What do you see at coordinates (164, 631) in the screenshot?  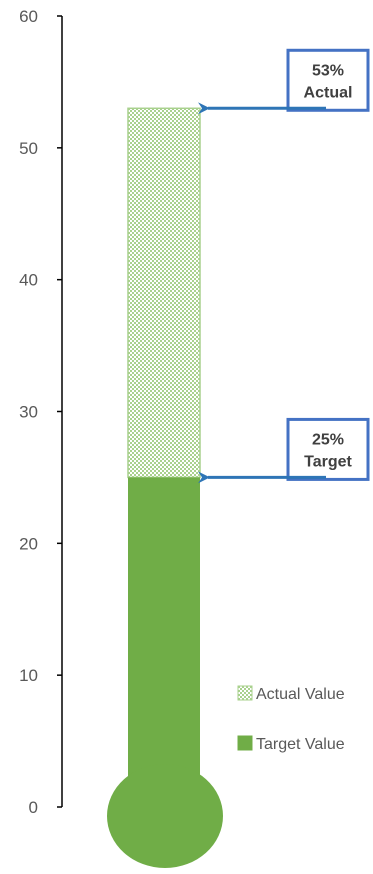 I see `target-value-bar` at bounding box center [164, 631].